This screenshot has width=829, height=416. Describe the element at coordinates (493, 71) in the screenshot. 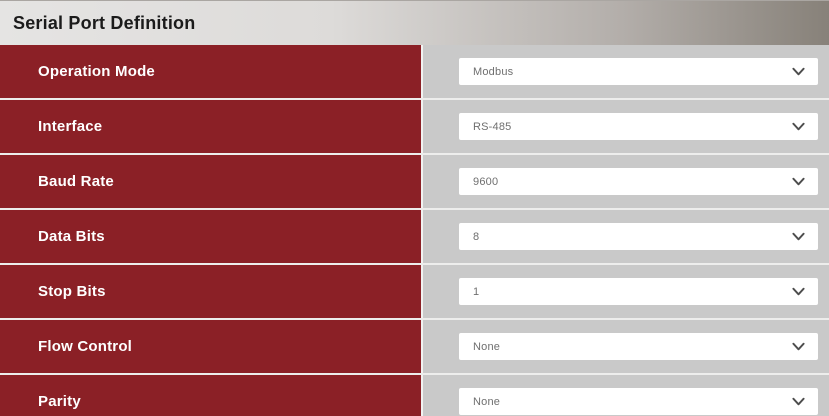

I see `selected-value: Modbus` at that location.